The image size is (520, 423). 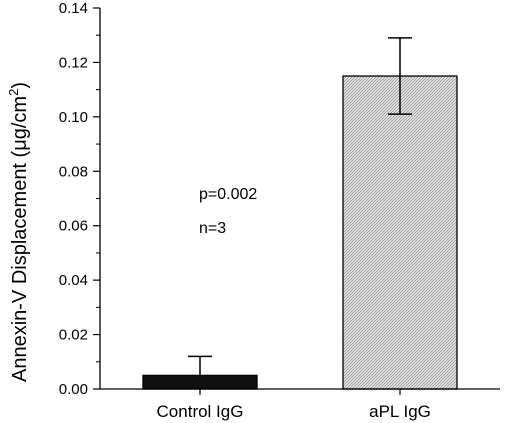 I want to click on y-tick-label: 0.14, so click(x=73, y=8).